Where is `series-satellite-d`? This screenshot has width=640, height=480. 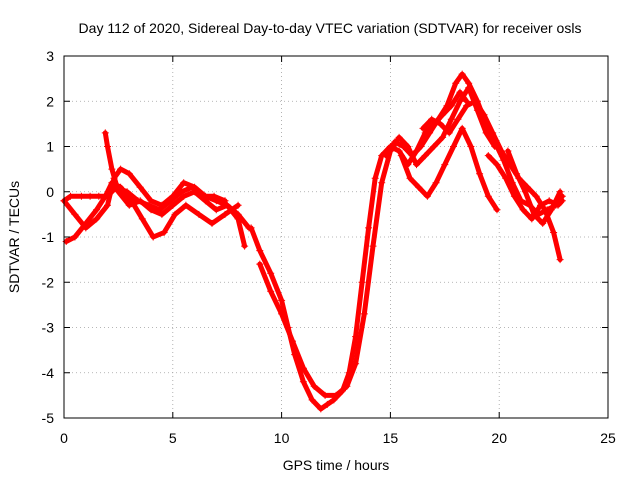 series-satellite-d is located at coordinates (144, 198).